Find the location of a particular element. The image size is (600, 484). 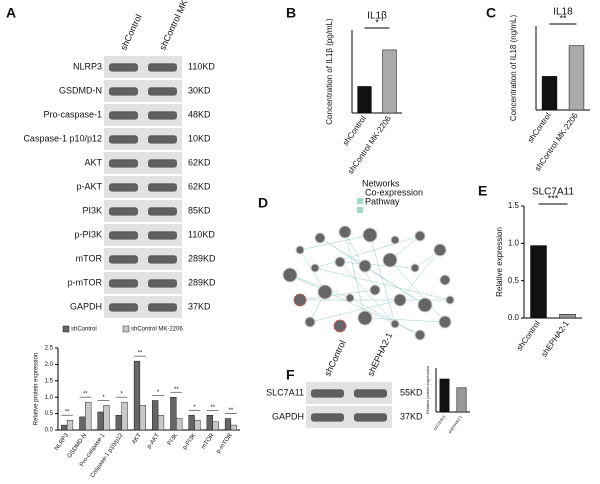

y-tick-label: 1.0 is located at coordinates (49, 398).